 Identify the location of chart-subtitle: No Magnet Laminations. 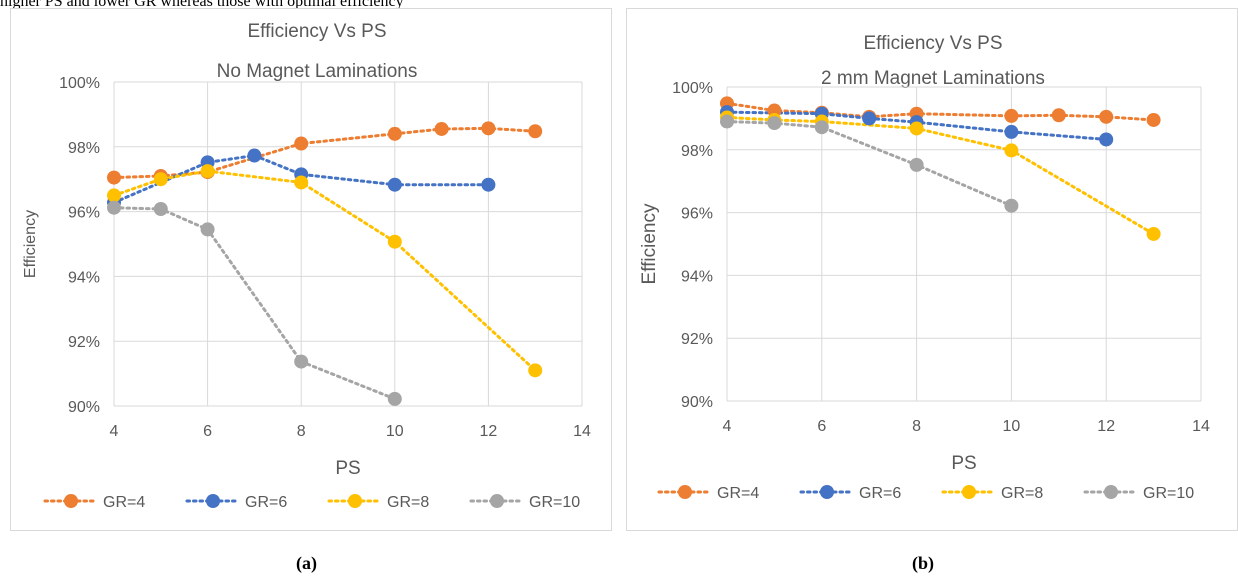
(317, 71).